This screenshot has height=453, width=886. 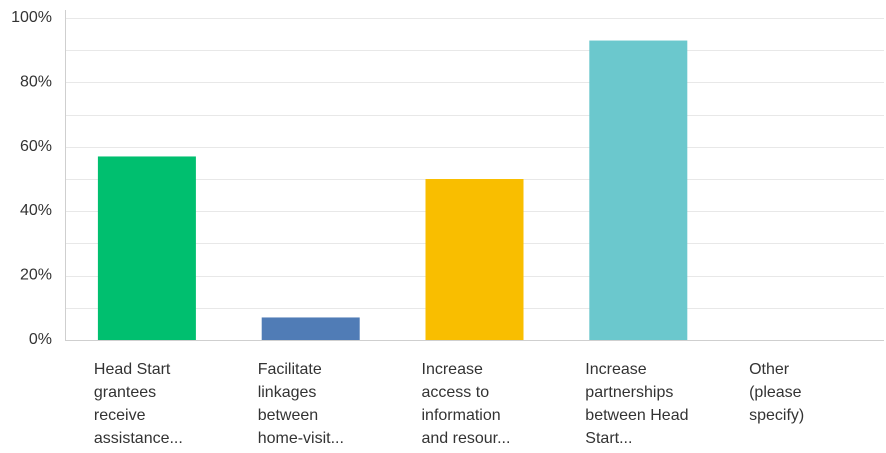 I want to click on y-tick-label: 100%, so click(x=31, y=17).